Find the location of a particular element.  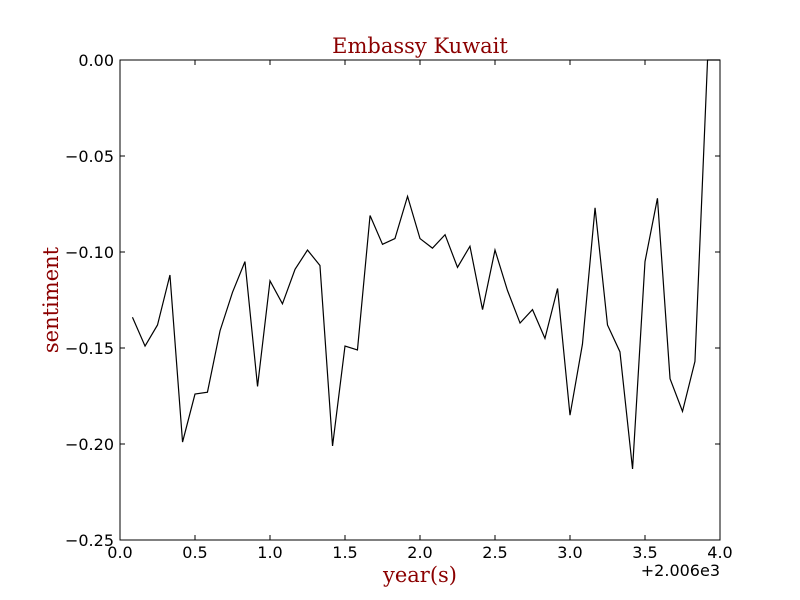

x-tick-label: 3.5 is located at coordinates (644, 552).